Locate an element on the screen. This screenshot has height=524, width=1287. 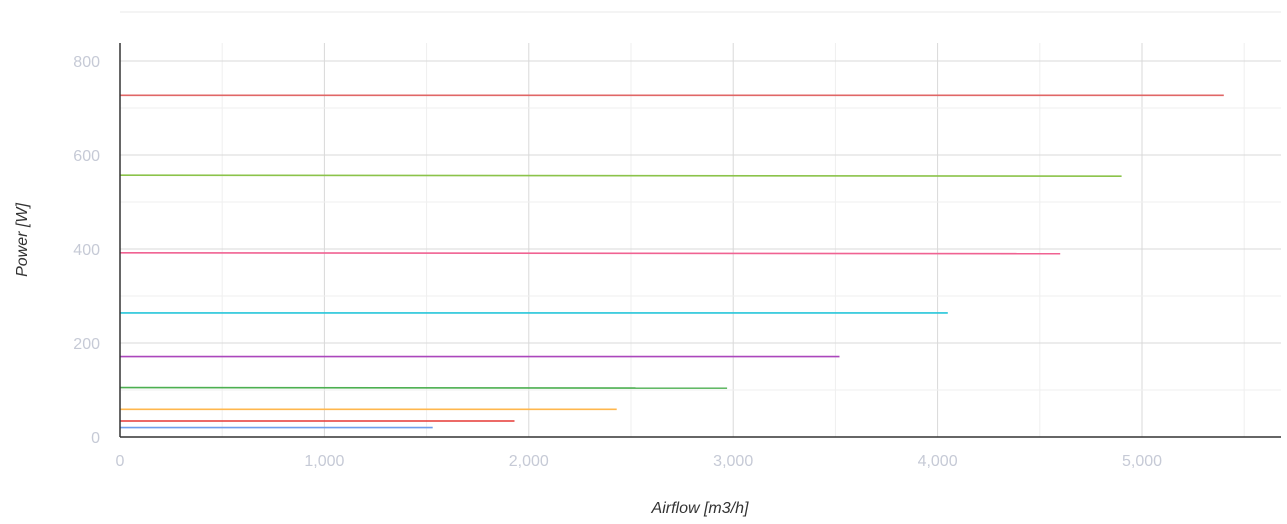
x-tick-label: 5,000 is located at coordinates (1142, 461).